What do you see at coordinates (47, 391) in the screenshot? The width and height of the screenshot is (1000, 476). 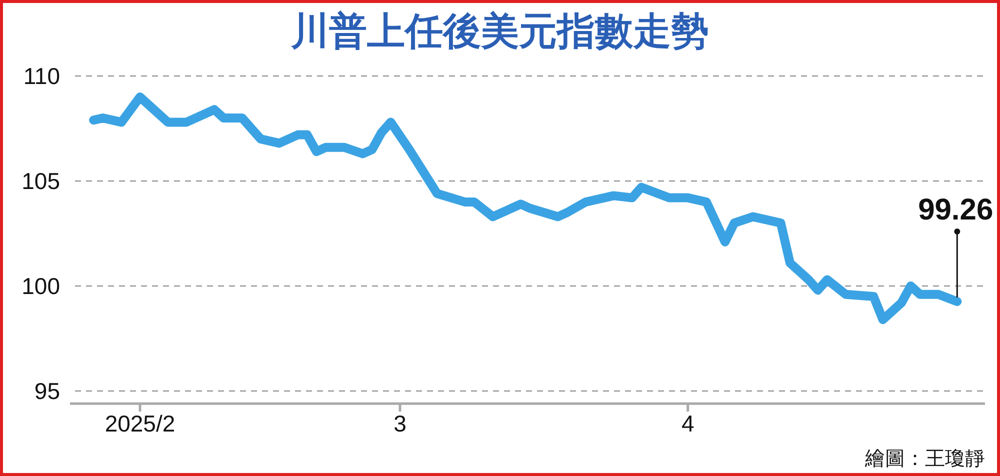 I see `y-tick-label: 95` at bounding box center [47, 391].